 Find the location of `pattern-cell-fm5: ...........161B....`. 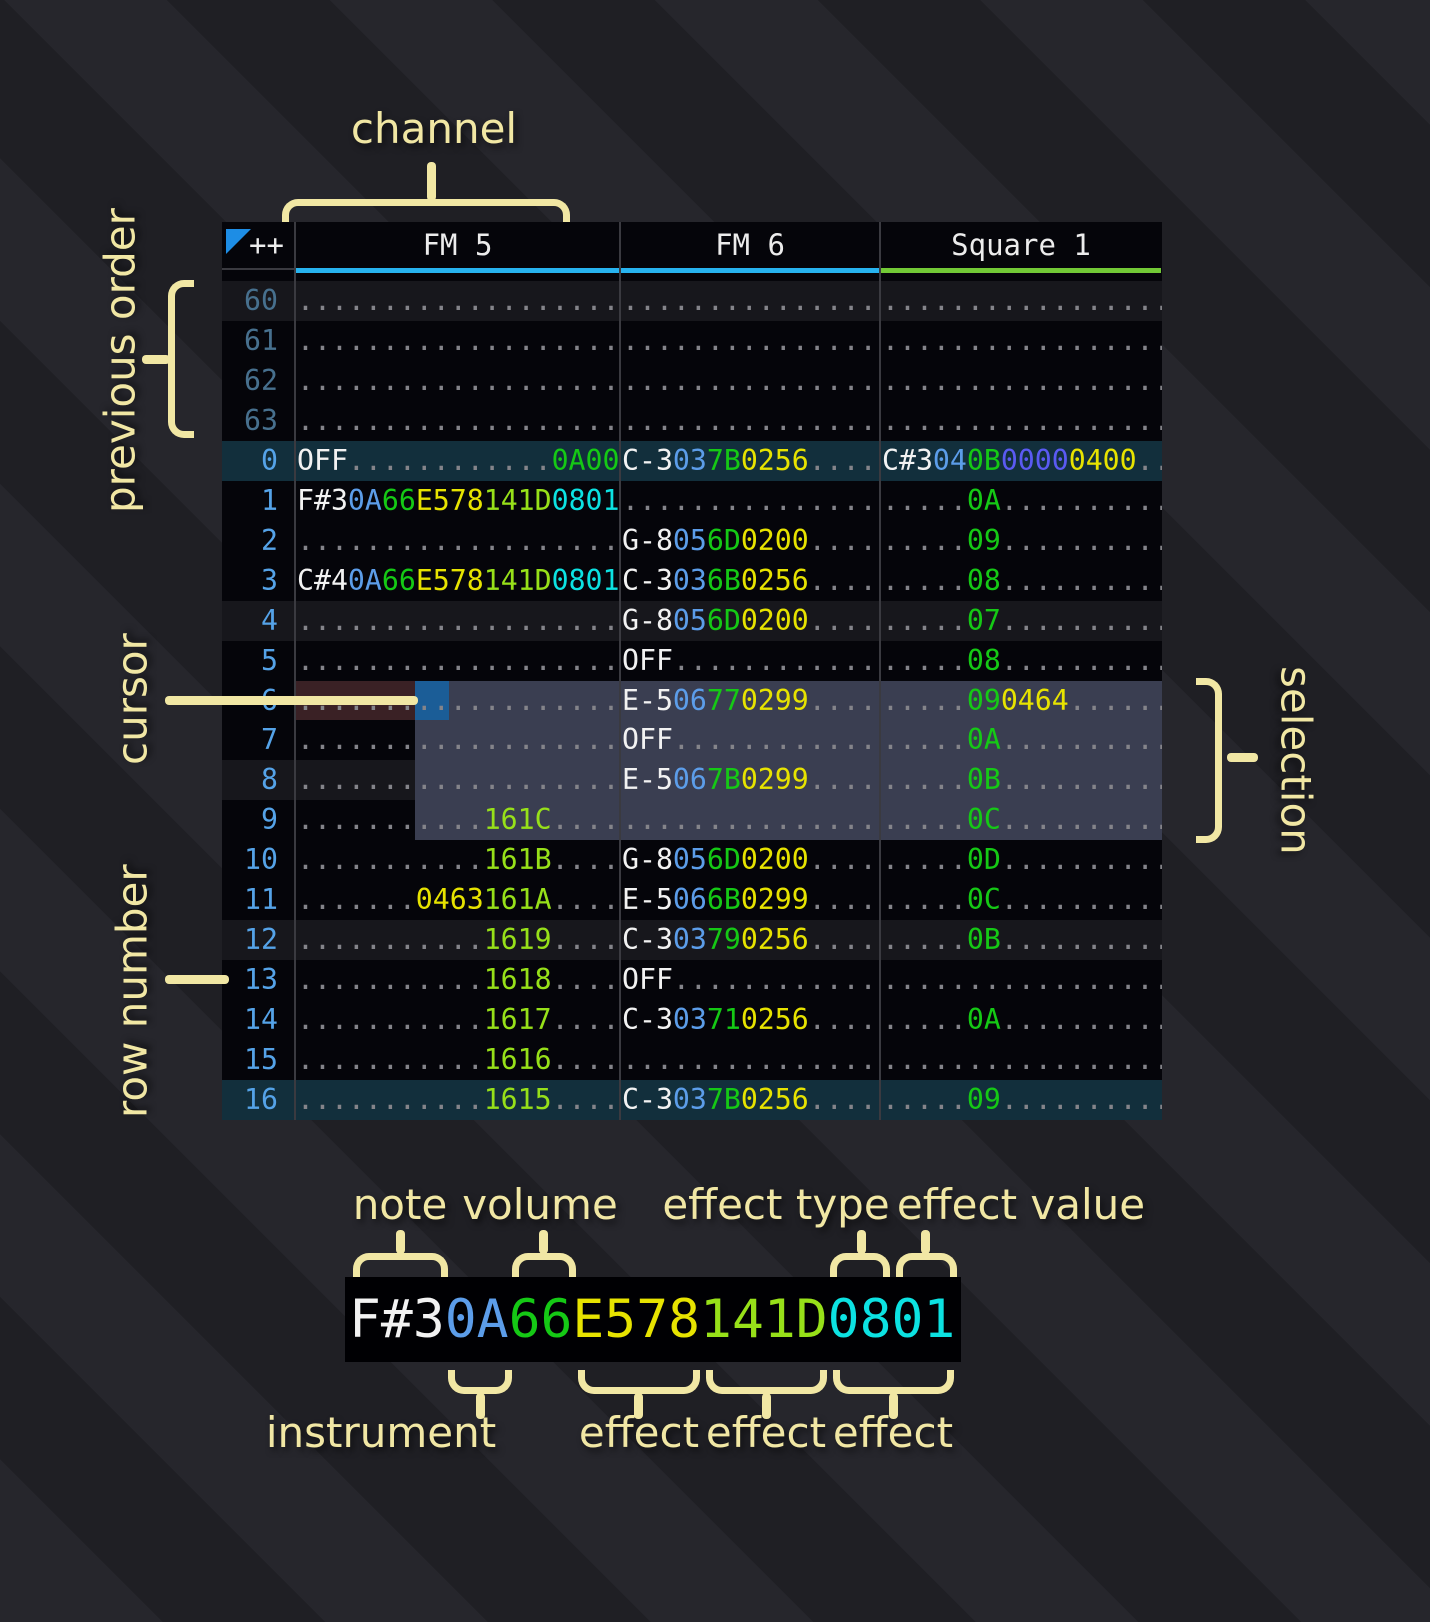

pattern-cell-fm5: ...........161B.... is located at coordinates (457, 860).